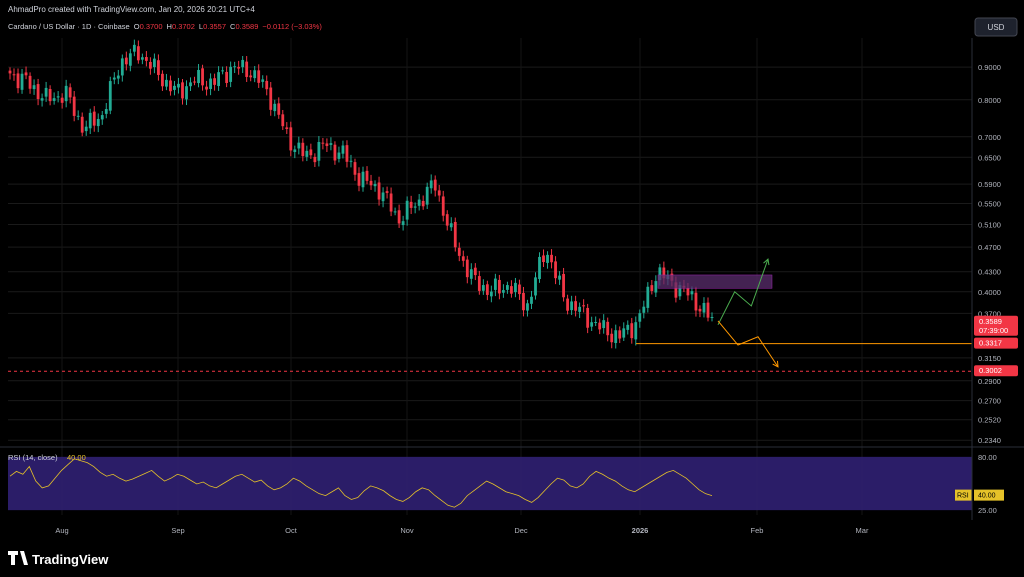 The width and height of the screenshot is (1024, 577). Describe the element at coordinates (990, 343) in the screenshot. I see `price-label-text: 0.3317` at that location.